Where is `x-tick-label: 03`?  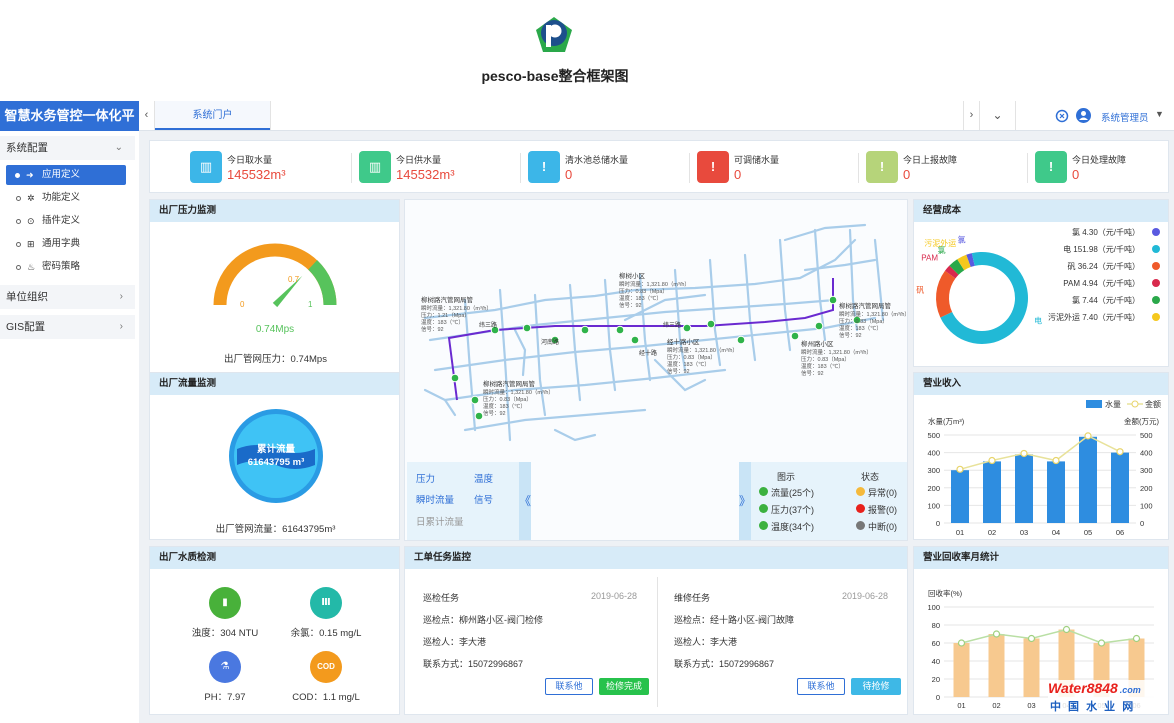
x-tick-label: 03 is located at coordinates (1024, 532).